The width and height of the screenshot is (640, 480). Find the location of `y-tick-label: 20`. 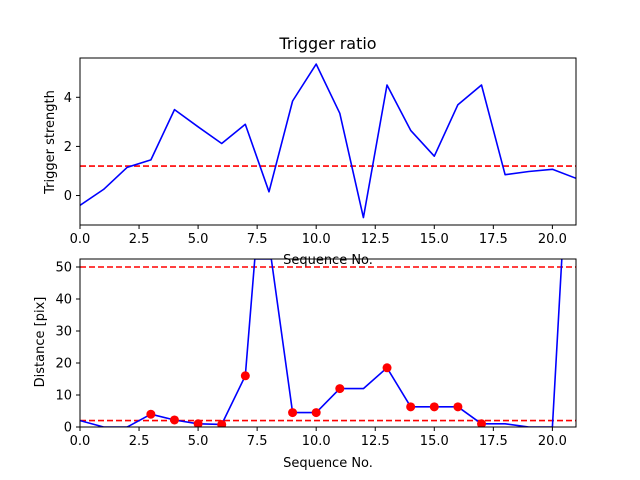

y-tick-label: 20 is located at coordinates (63, 364).